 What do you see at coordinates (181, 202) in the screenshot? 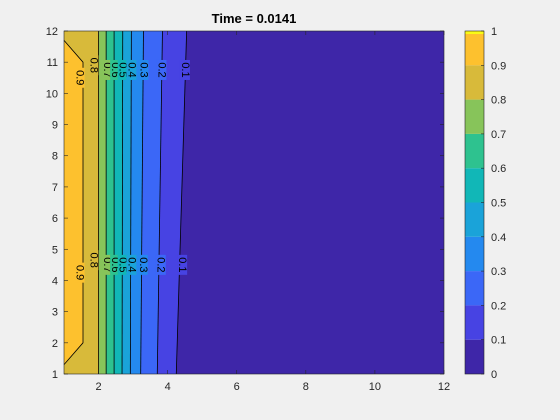
I see `contour-line-0.1` at bounding box center [181, 202].